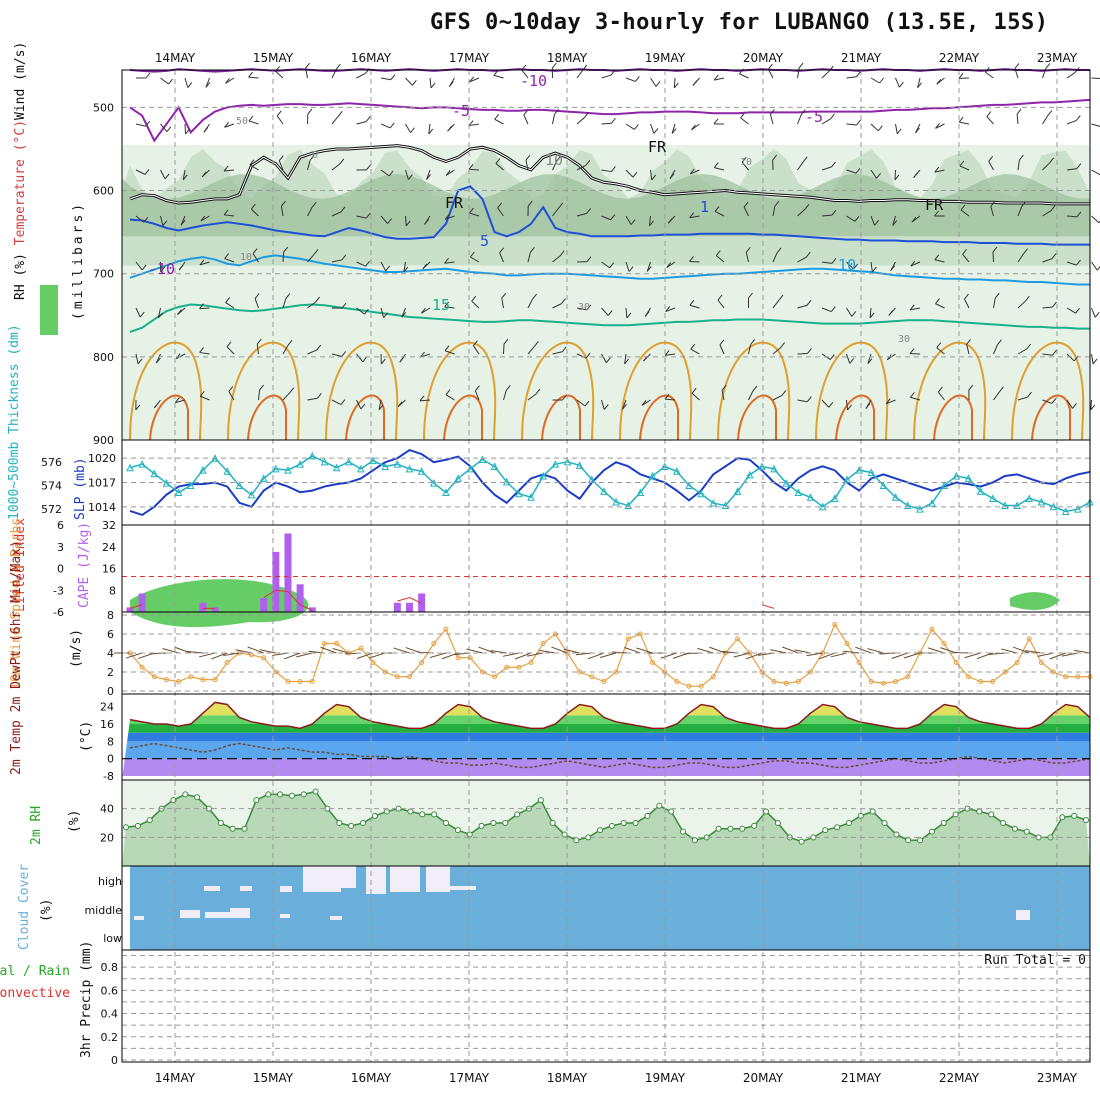 The width and height of the screenshot is (1100, 1100). I want to click on top-date-tick: 23MAY, so click(1057, 58).